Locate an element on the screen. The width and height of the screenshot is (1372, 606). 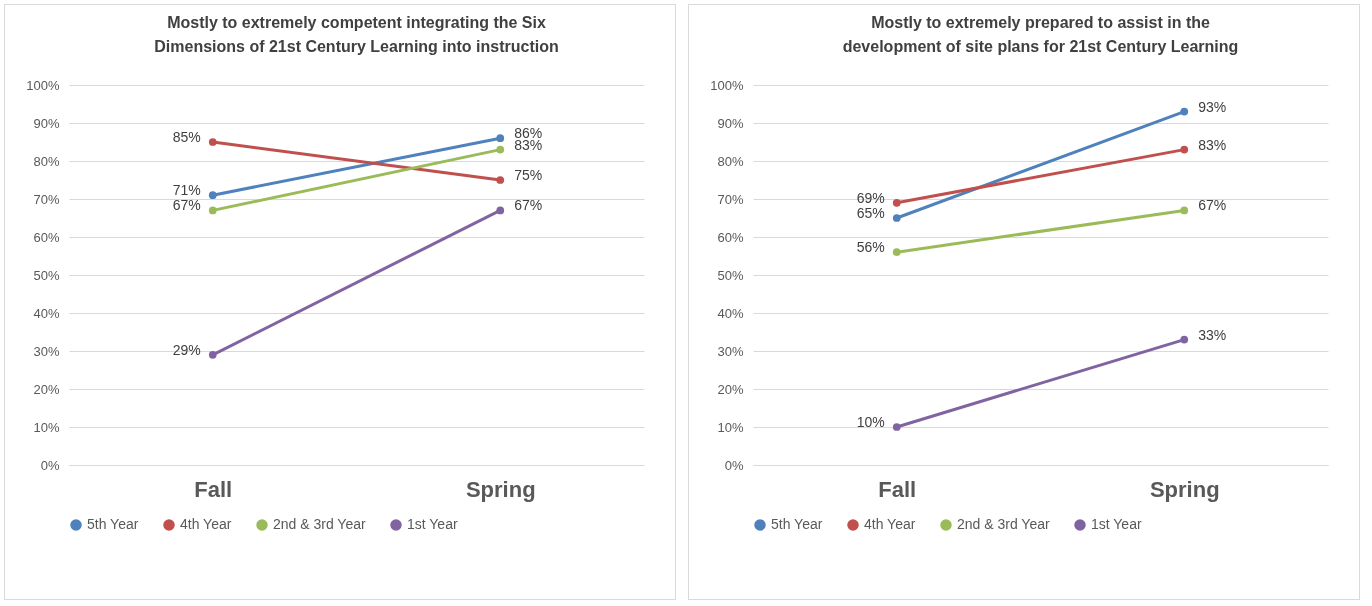
data-label: 10% is located at coordinates (870, 422).